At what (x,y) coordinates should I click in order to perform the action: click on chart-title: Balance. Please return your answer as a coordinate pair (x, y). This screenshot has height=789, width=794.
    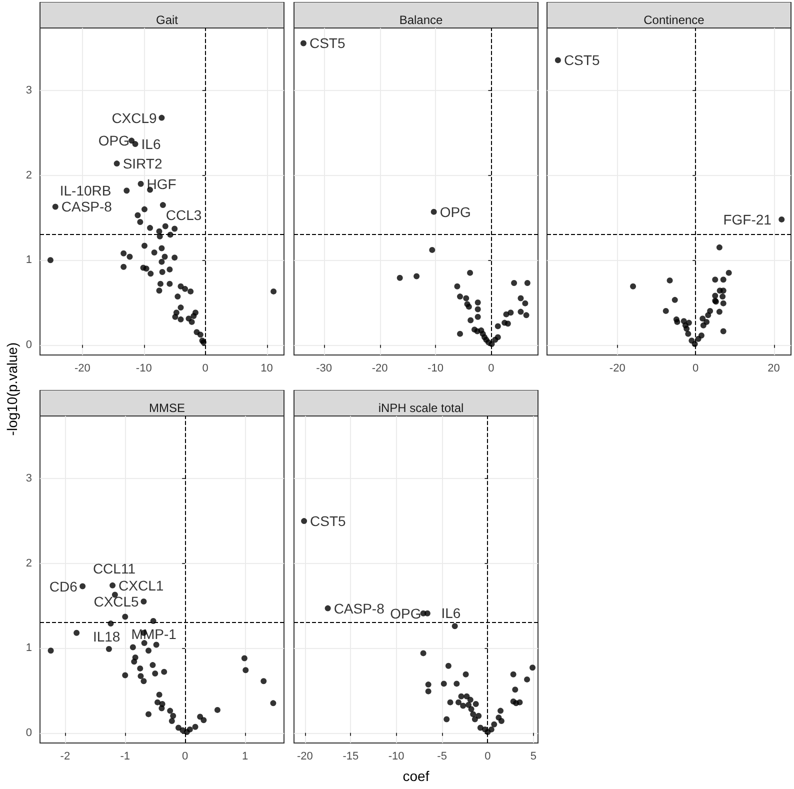
    Looking at the image, I should click on (421, 20).